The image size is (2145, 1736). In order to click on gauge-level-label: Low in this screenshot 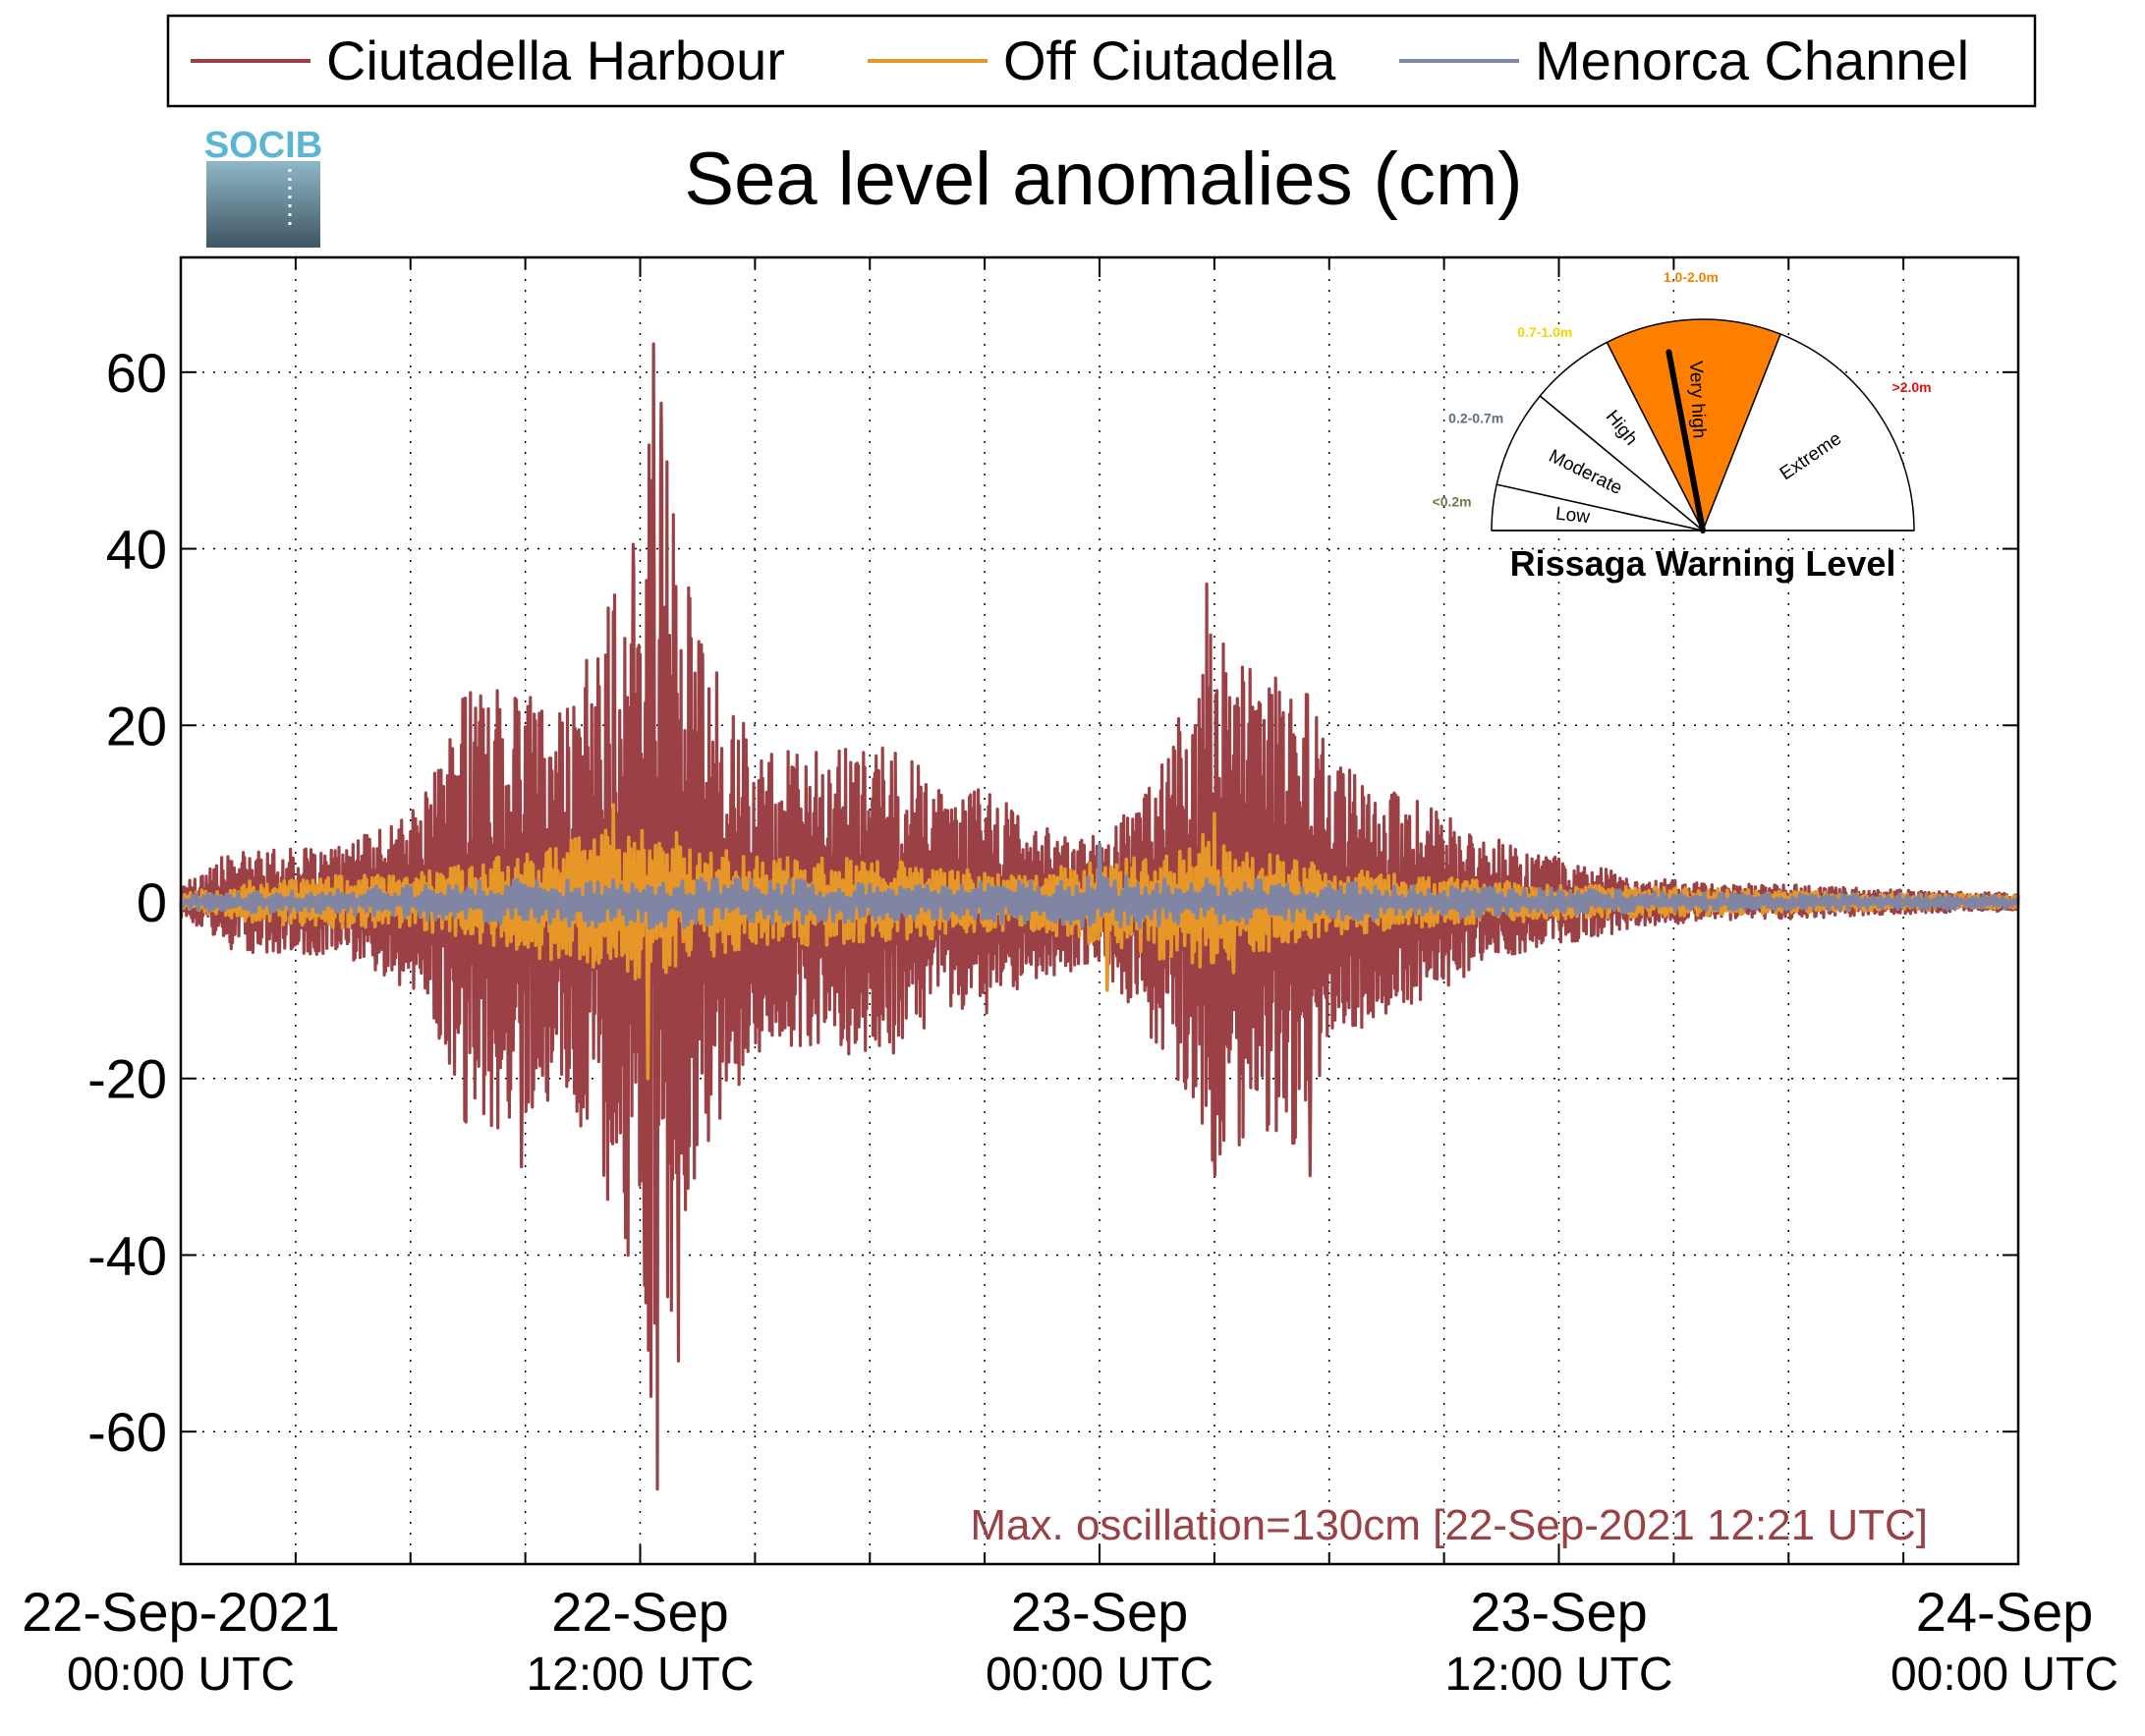, I will do `click(1572, 516)`.